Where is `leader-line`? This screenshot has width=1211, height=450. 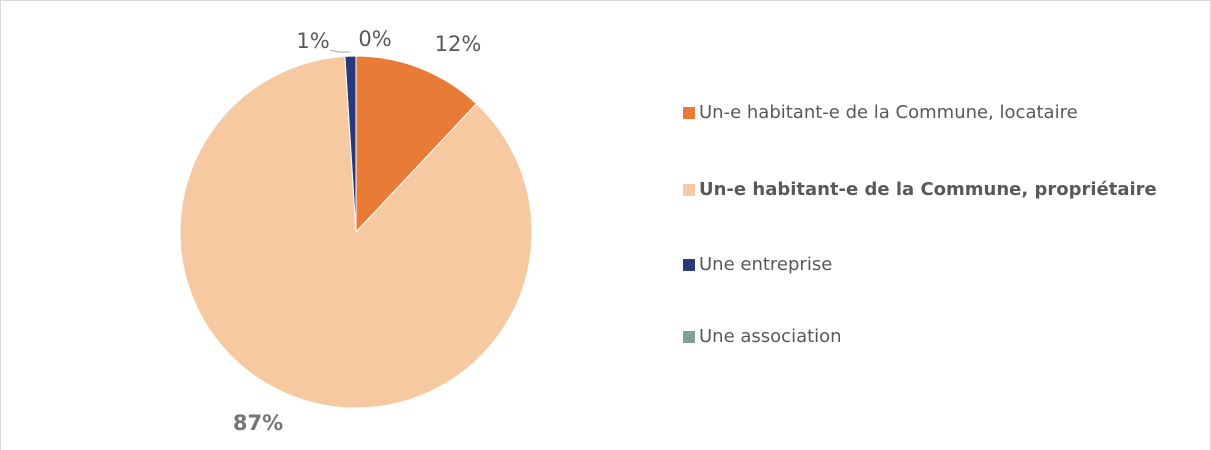
leader-line is located at coordinates (339, 51).